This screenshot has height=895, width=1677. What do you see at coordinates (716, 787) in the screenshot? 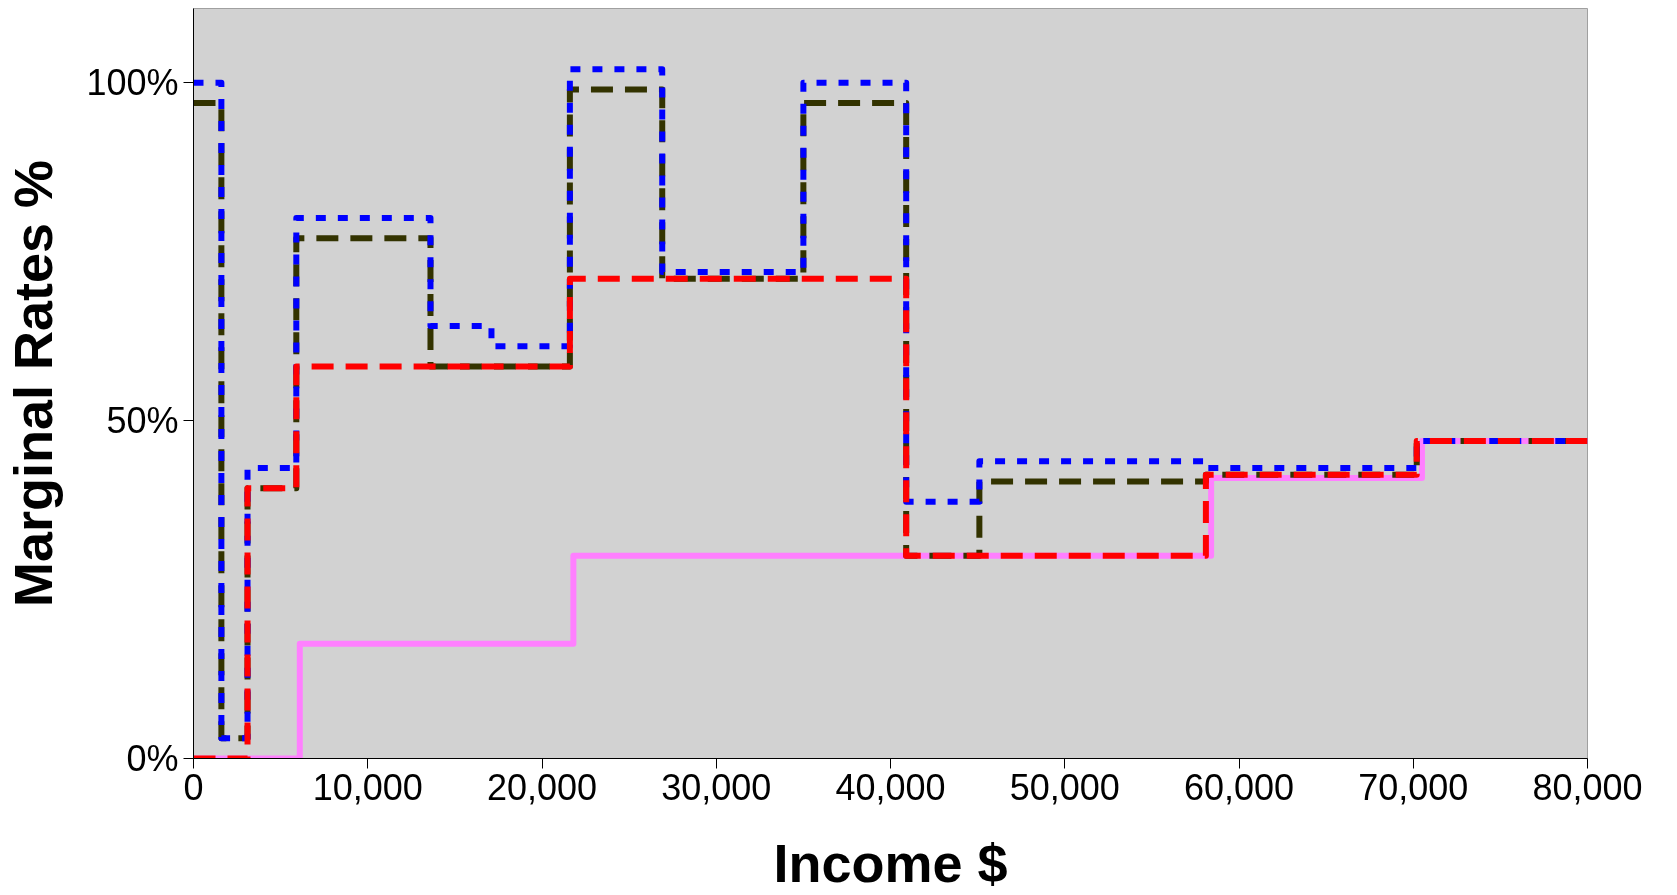
I see `x-tick-label: 30,000` at bounding box center [716, 787].